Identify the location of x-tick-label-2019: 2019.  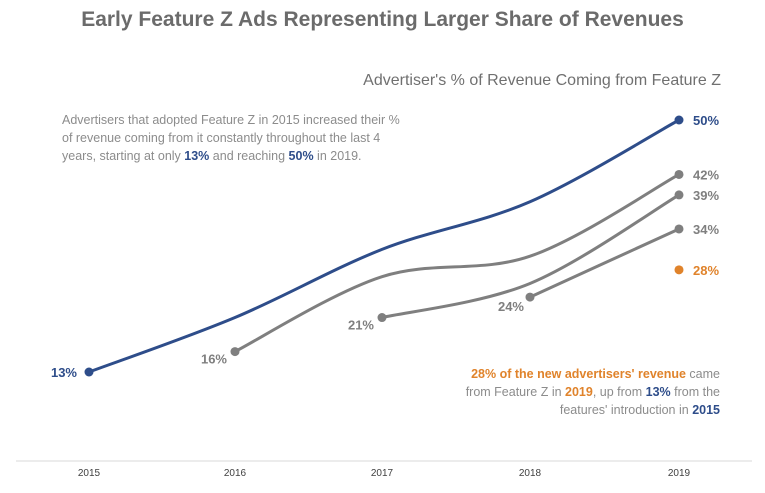
(679, 473).